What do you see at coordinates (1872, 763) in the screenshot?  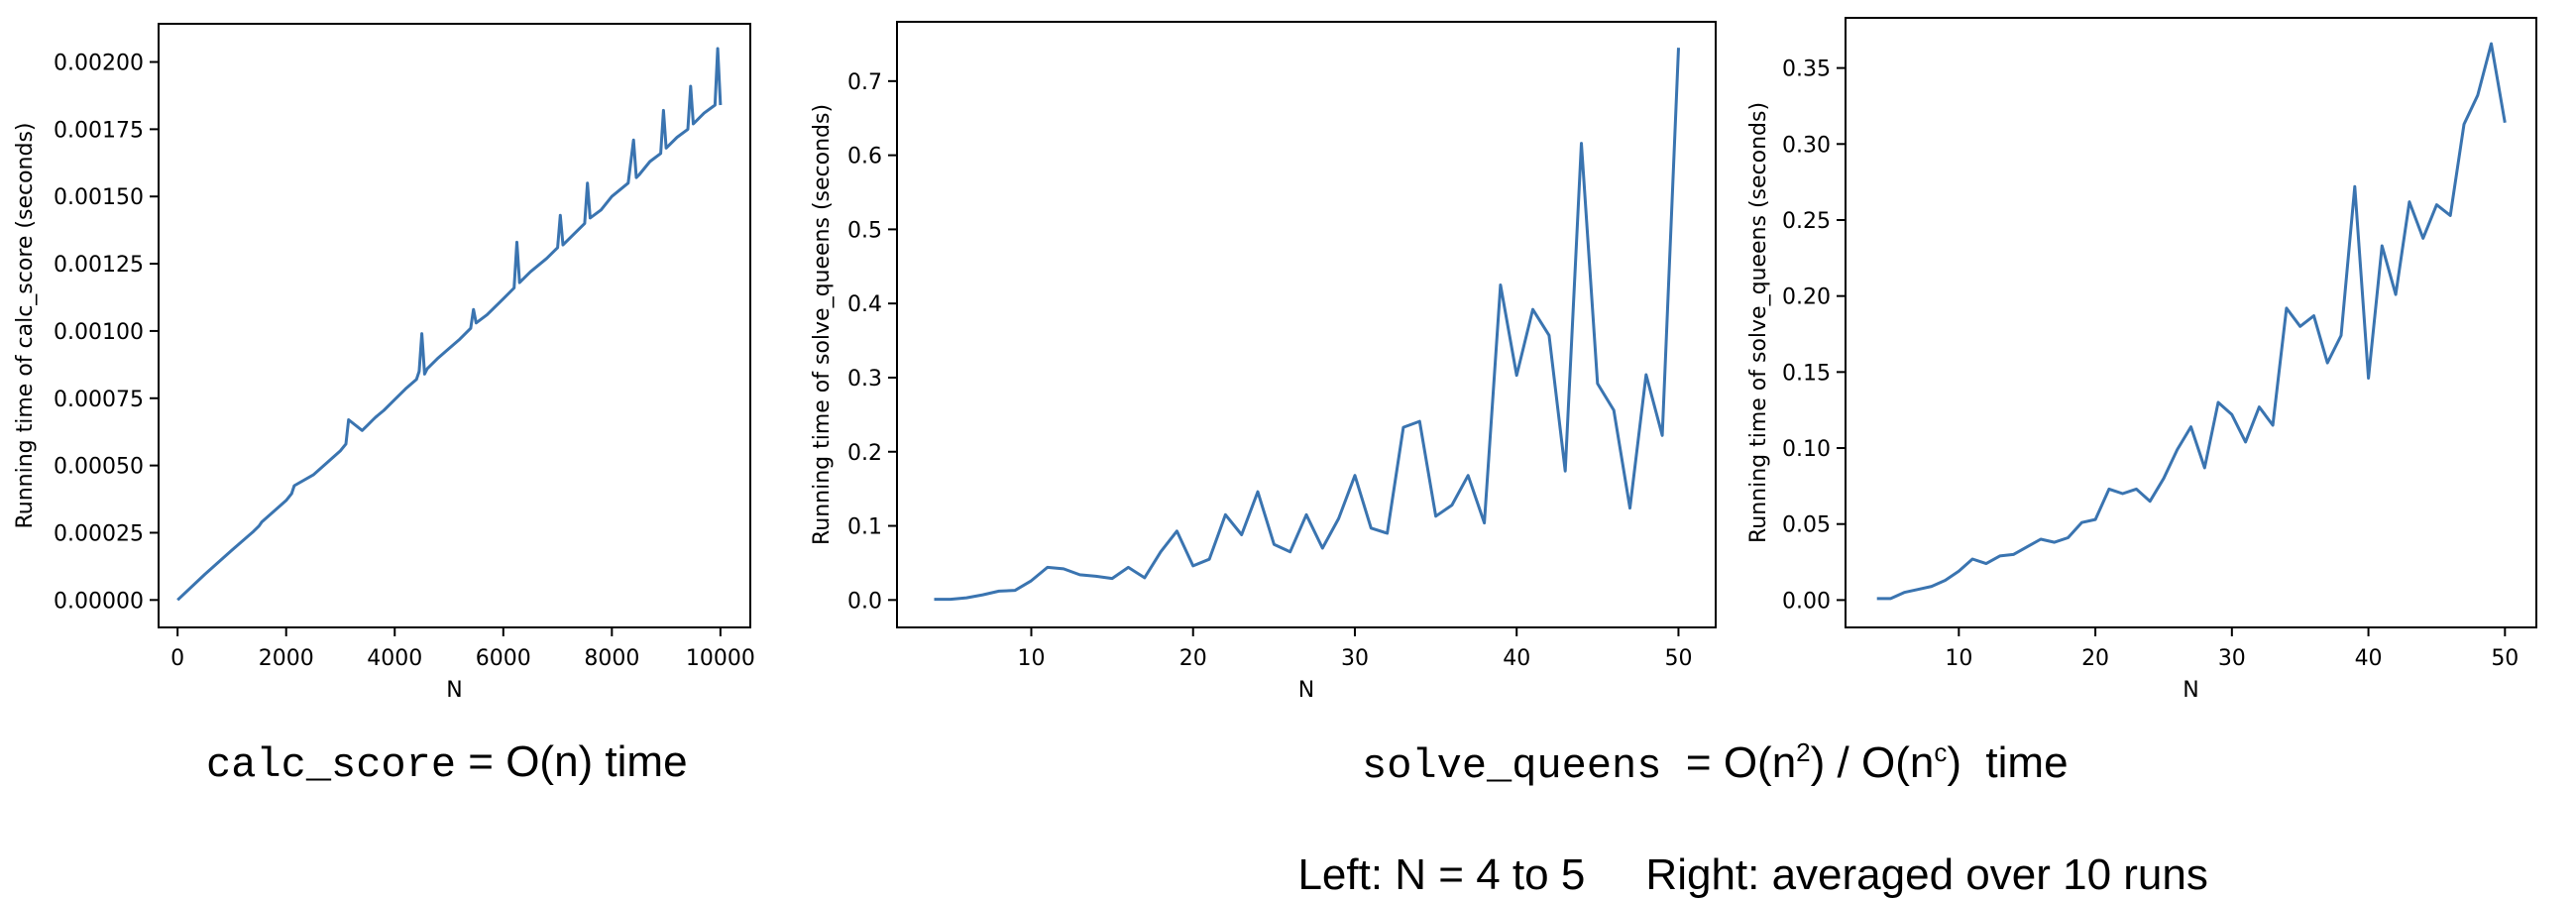 I see `caption-solve-queens-text-2: ) / O(n` at bounding box center [1872, 763].